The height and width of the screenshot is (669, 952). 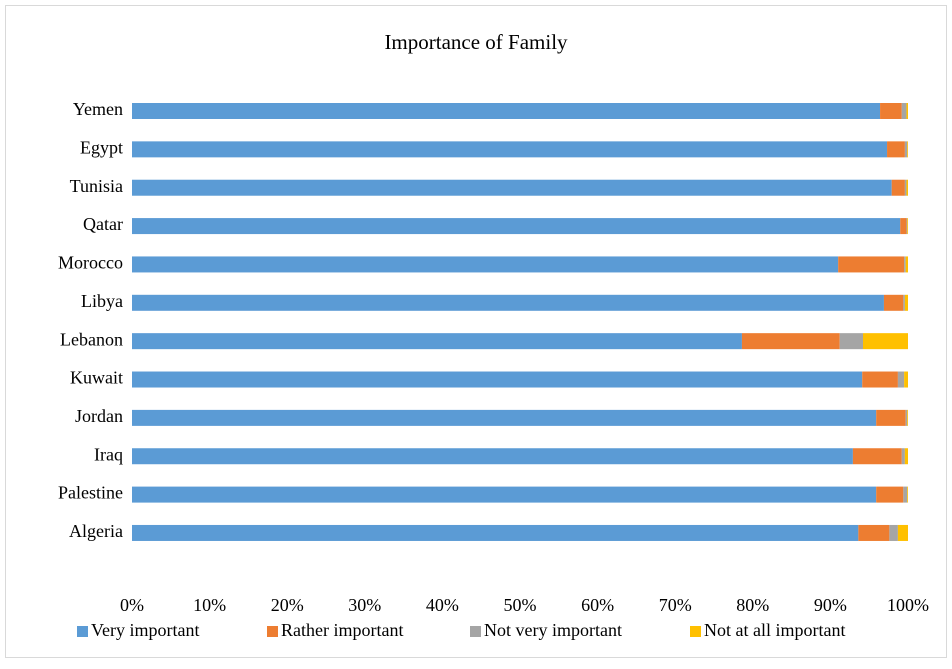 What do you see at coordinates (830, 605) in the screenshot?
I see `x-tick-label: 90%` at bounding box center [830, 605].